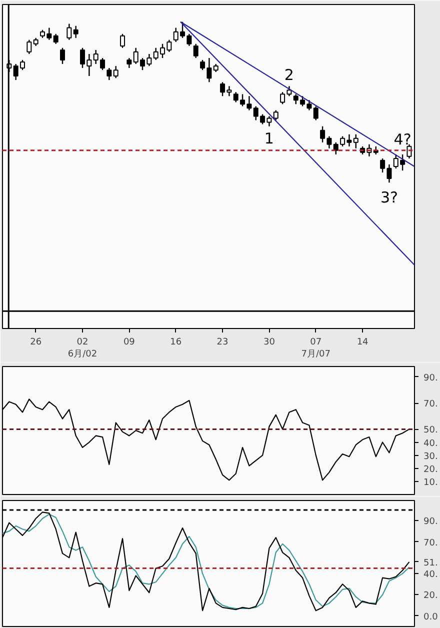  What do you see at coordinates (403, 139) in the screenshot?
I see `annotation: 4?` at bounding box center [403, 139].